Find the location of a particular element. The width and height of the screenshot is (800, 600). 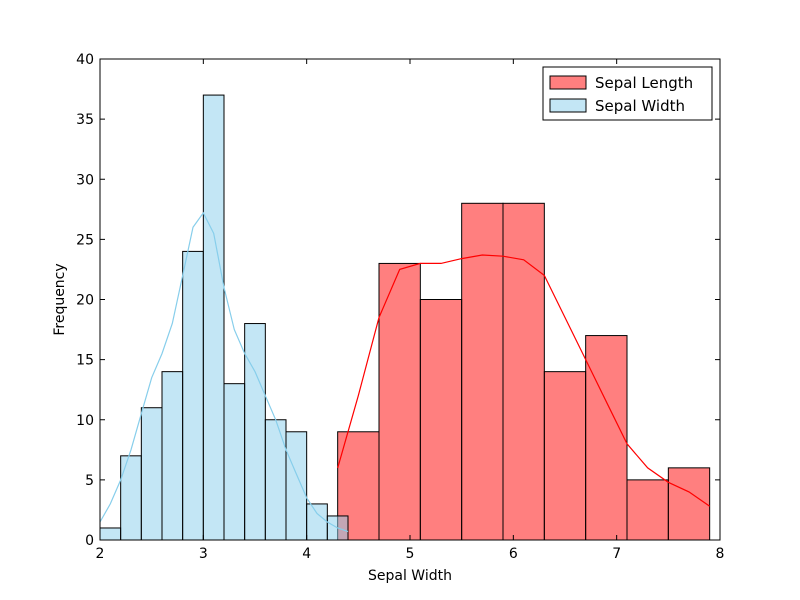

legend: Sepal Length Sepal Width is located at coordinates (627, 93).